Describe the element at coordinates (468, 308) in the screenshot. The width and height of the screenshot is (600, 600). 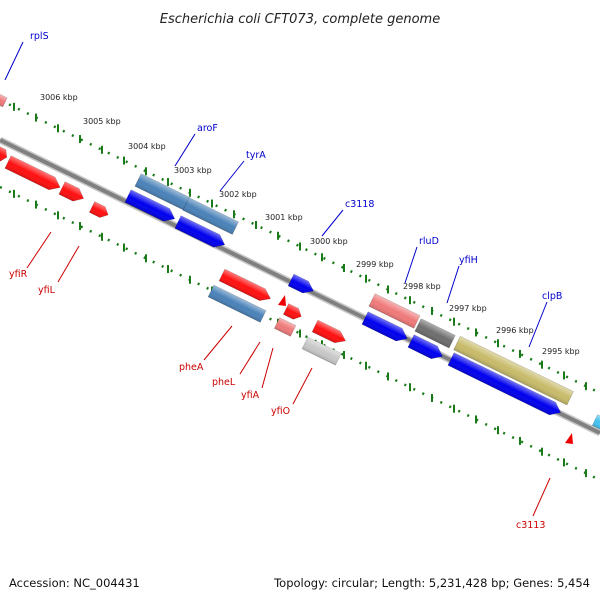
I see `scale-label-2997-kbp: 2997 kbp` at that location.